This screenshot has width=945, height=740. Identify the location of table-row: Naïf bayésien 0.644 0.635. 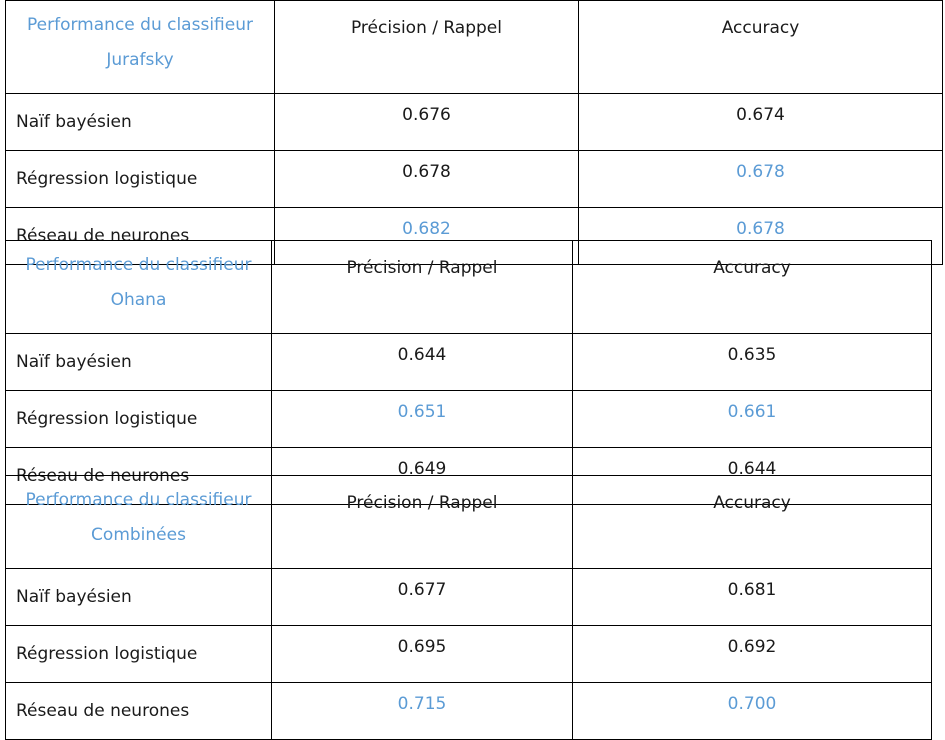
(468, 362).